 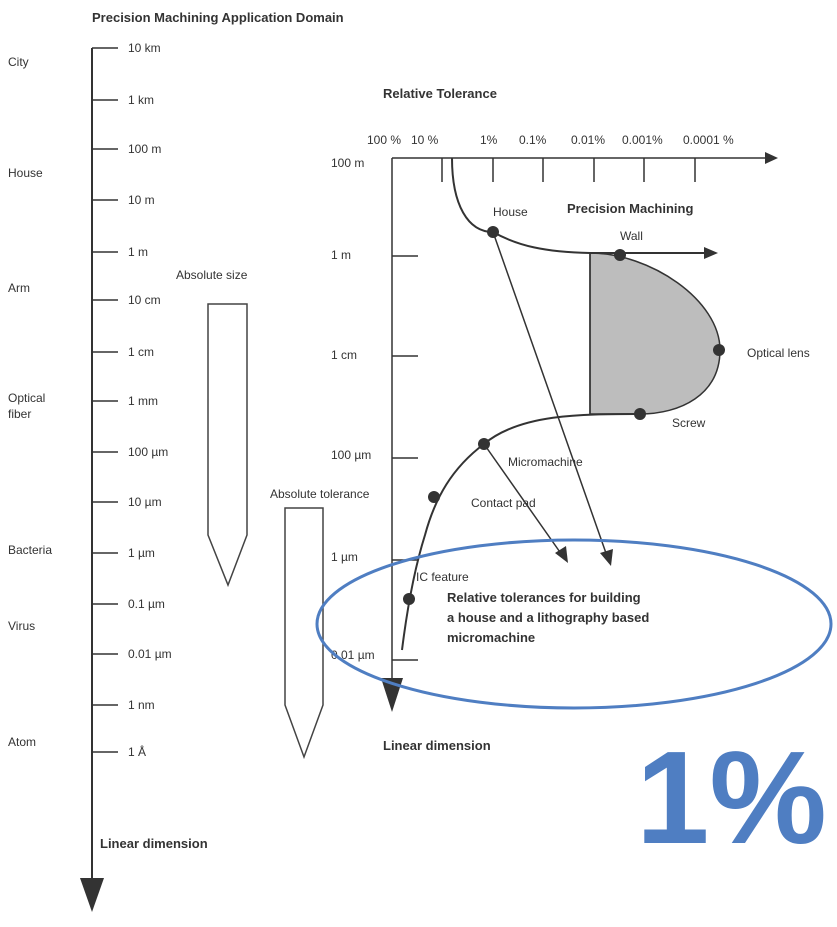 What do you see at coordinates (493, 232) in the screenshot?
I see `point-house` at bounding box center [493, 232].